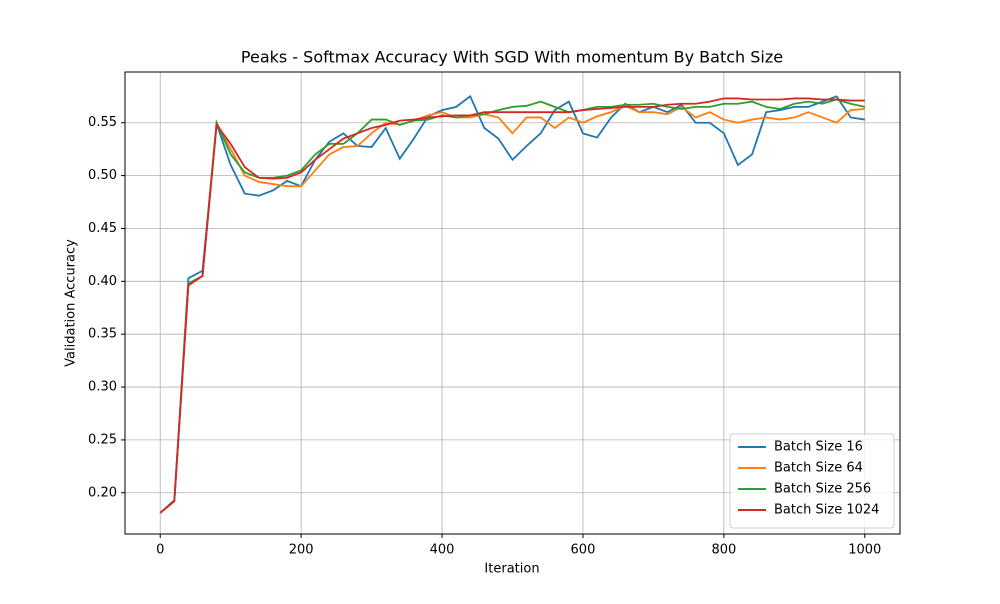 This screenshot has height=604, width=1000. Describe the element at coordinates (583, 550) in the screenshot. I see `x-tick-label: 600` at that location.